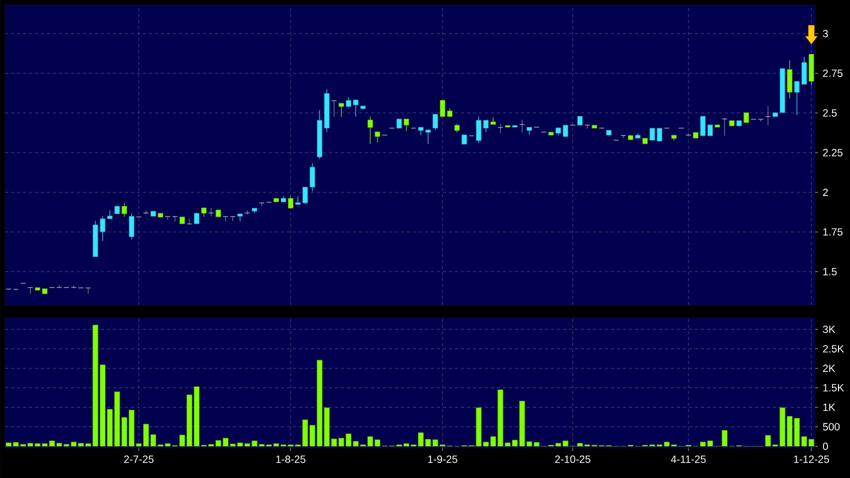 This screenshot has height=478, width=850. What do you see at coordinates (829, 407) in the screenshot?
I see `y-tick-label: 1K` at bounding box center [829, 407].